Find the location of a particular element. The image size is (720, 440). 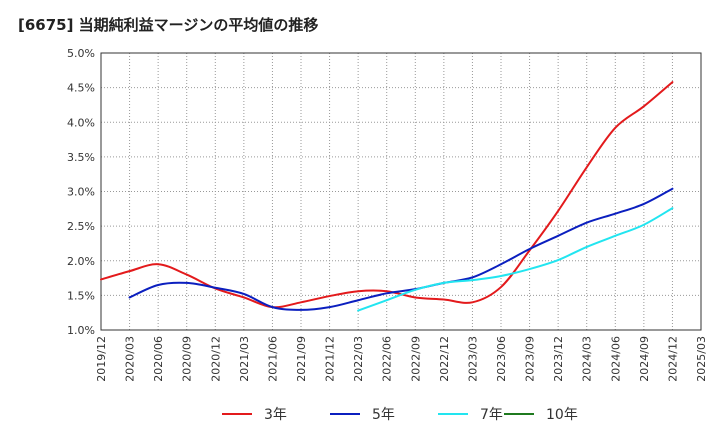

y-tick-label: 2.5% is located at coordinates (81, 226).